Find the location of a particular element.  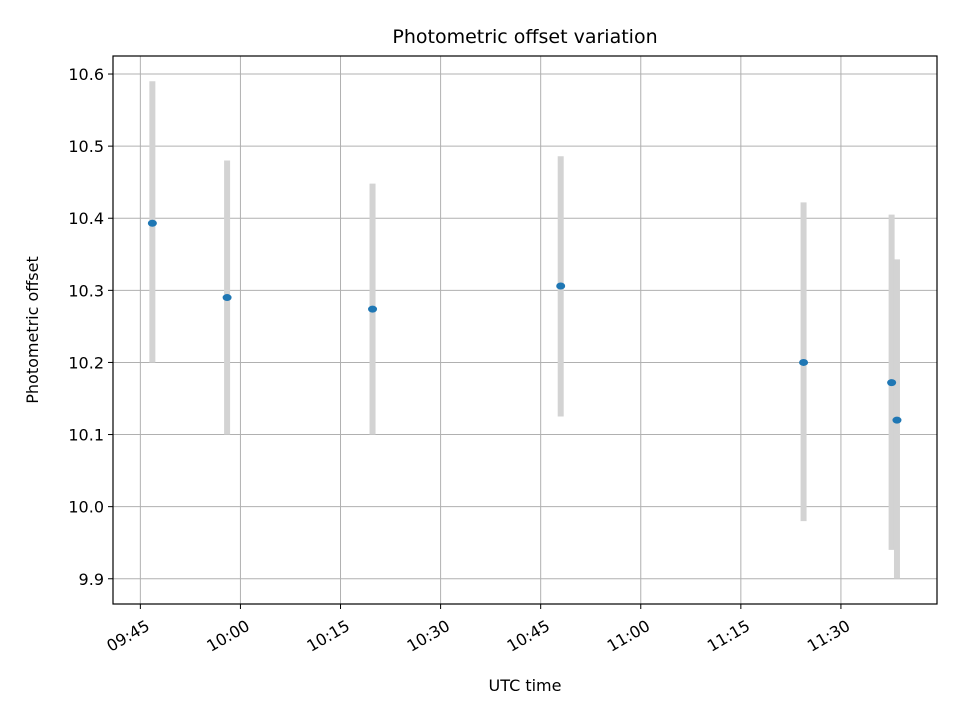

x-tick-label: 10:15 is located at coordinates (327, 636).